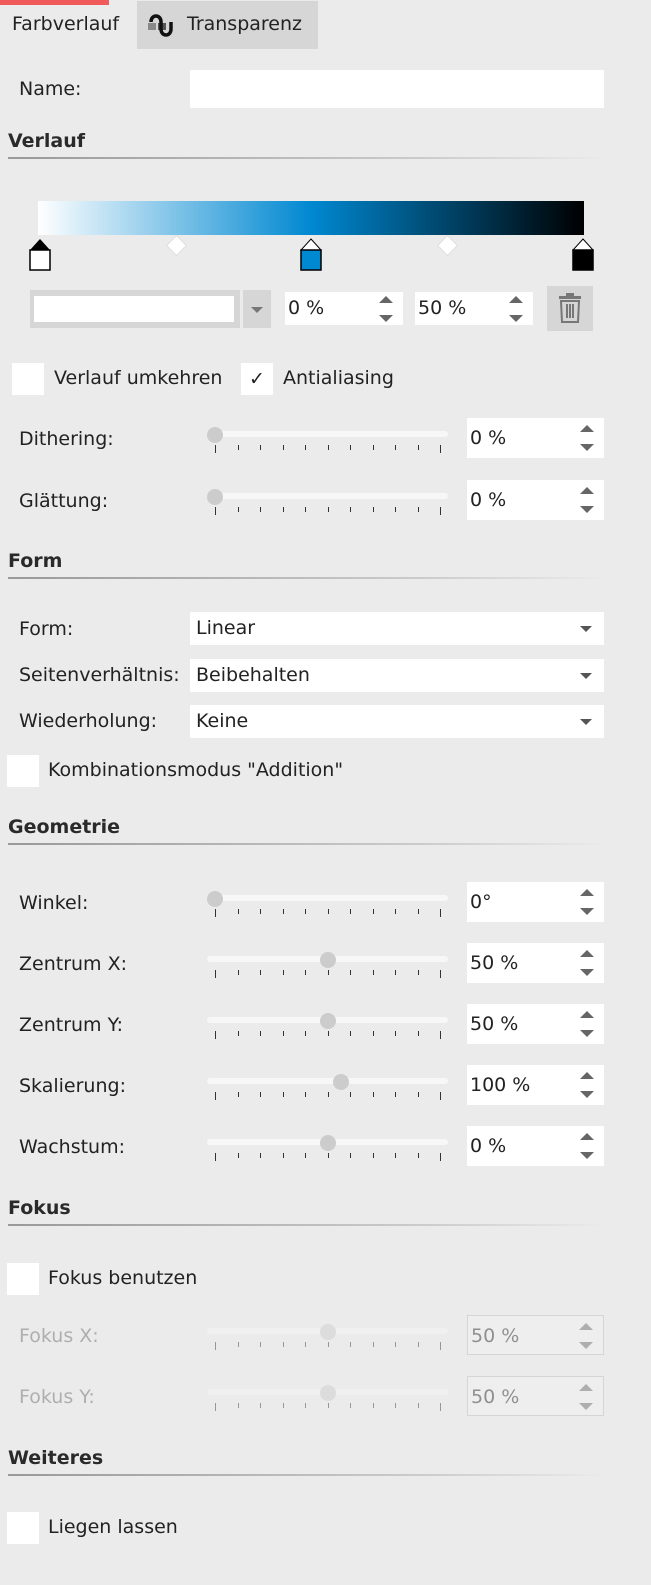  I want to click on angle-spinbox: 0°, so click(535, 902).